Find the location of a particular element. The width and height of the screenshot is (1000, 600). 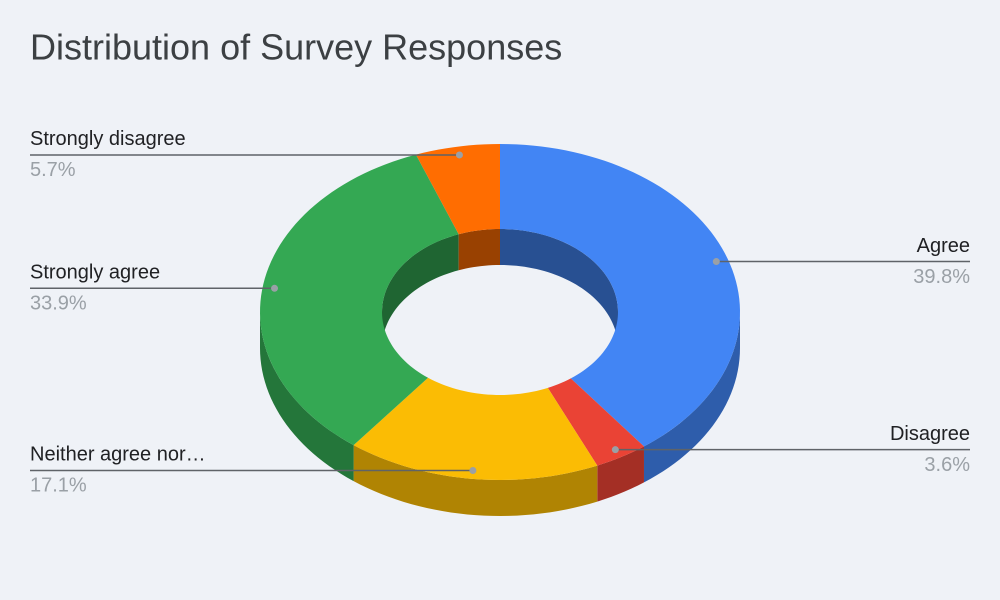

slice-label: Strongly disagree is located at coordinates (108, 139).